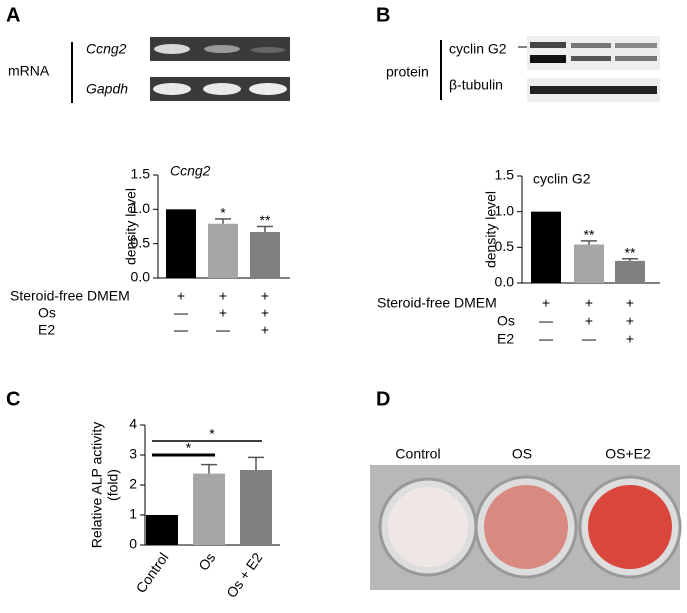 The height and width of the screenshot is (613, 687). I want to click on y-tick-label: 1, so click(133, 514).